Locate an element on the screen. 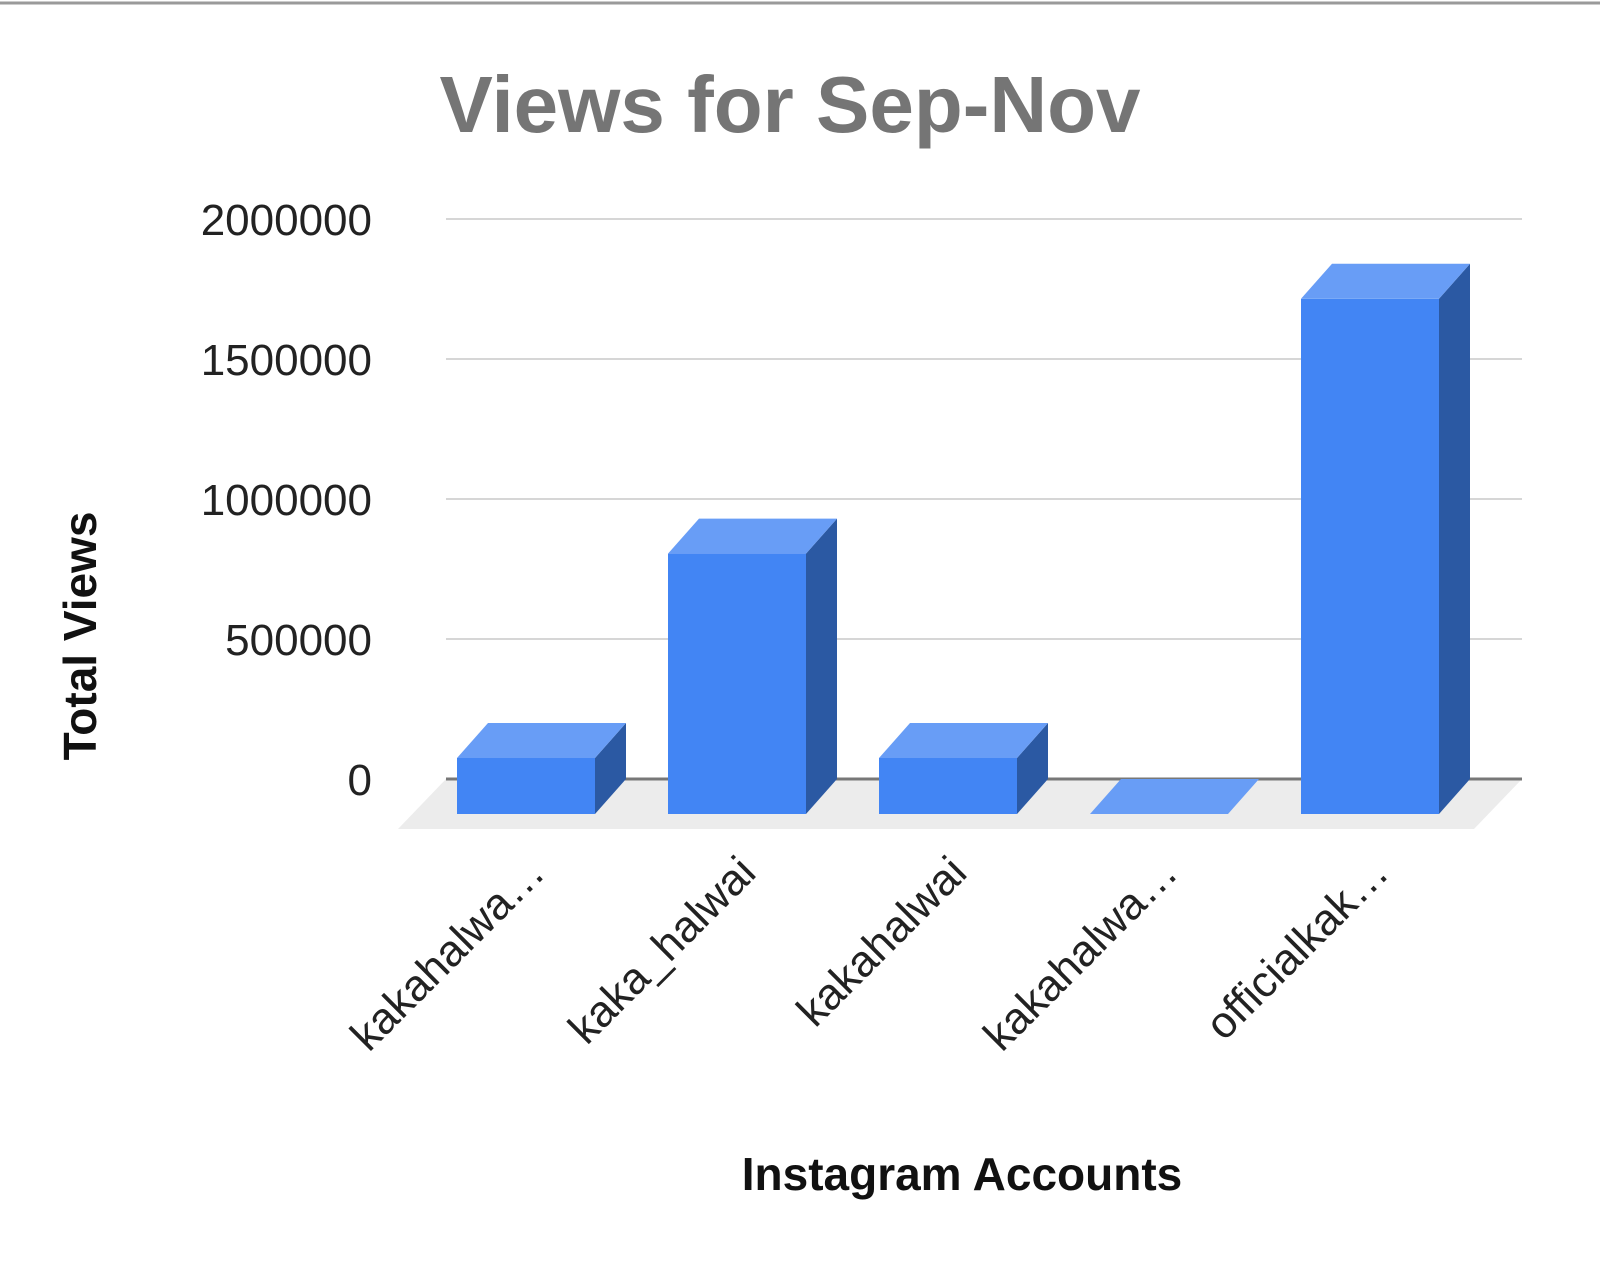  y-tick-label: 1000000 is located at coordinates (286, 500).